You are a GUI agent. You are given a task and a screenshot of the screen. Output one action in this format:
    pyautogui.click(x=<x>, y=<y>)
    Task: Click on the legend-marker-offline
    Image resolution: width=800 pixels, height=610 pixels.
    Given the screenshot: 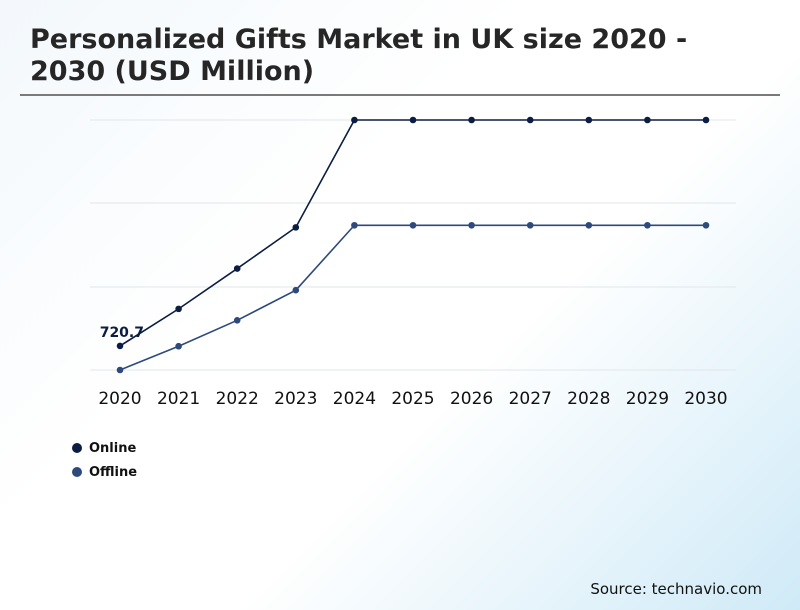 What is the action you would take?
    pyautogui.click(x=77, y=472)
    